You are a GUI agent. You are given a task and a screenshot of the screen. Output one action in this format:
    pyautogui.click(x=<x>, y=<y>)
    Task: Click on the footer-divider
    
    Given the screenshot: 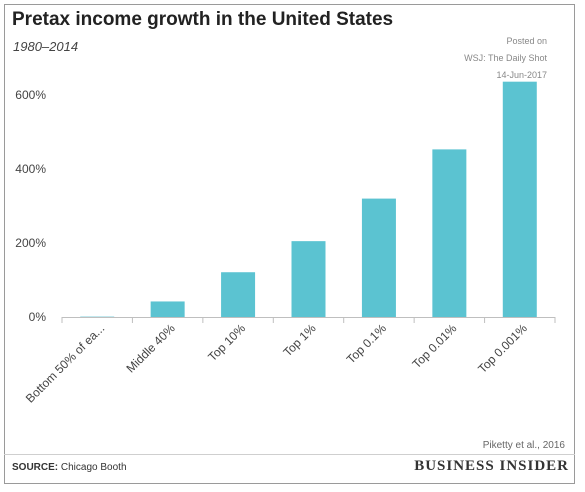 What is the action you would take?
    pyautogui.click(x=289, y=454)
    